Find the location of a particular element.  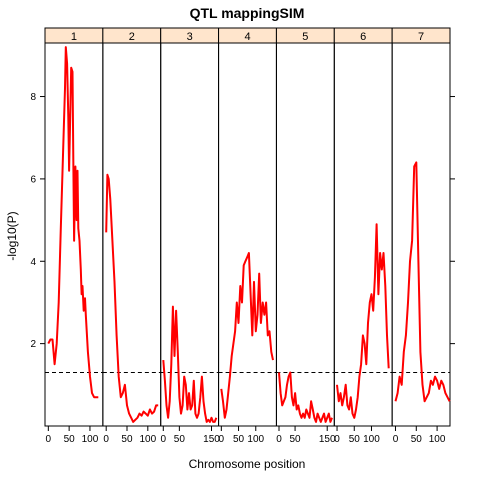

chart-title: QTL mappingSIM is located at coordinates (247, 13).